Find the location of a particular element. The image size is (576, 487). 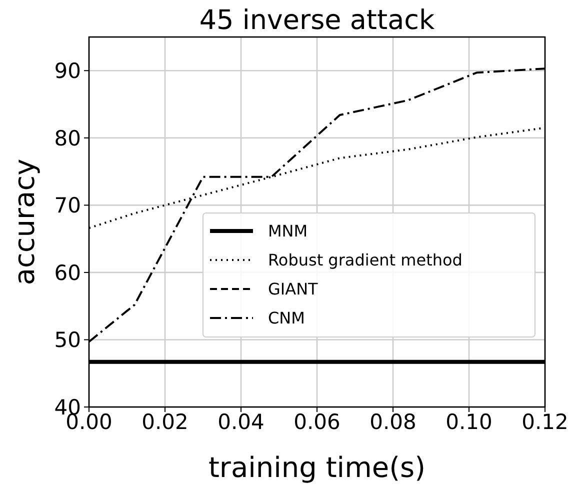

legend-label: MNM is located at coordinates (288, 231).